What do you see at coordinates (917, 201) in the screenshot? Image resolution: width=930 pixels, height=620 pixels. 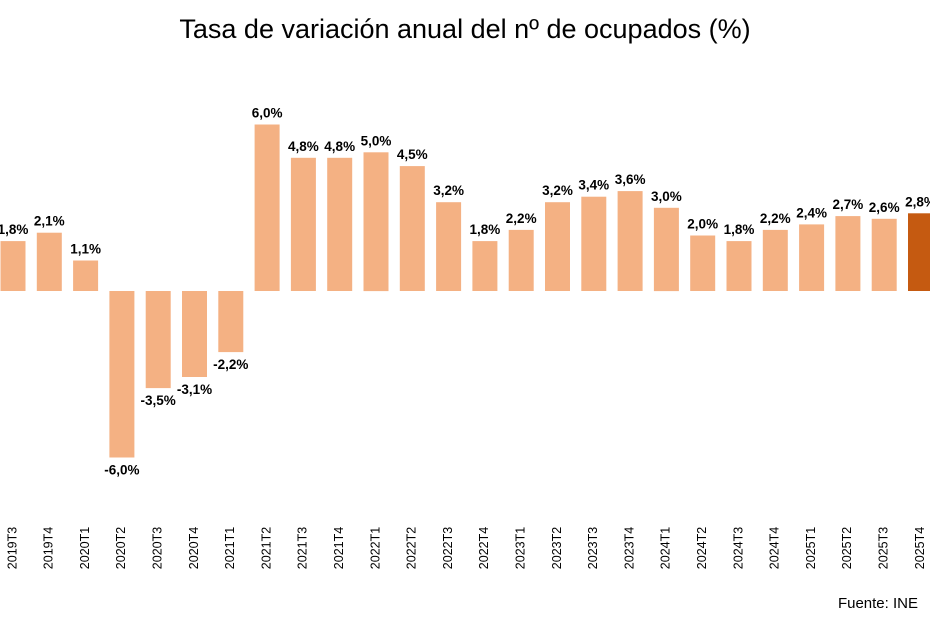 I see `data-label-2025T4: 2,8%` at bounding box center [917, 201].